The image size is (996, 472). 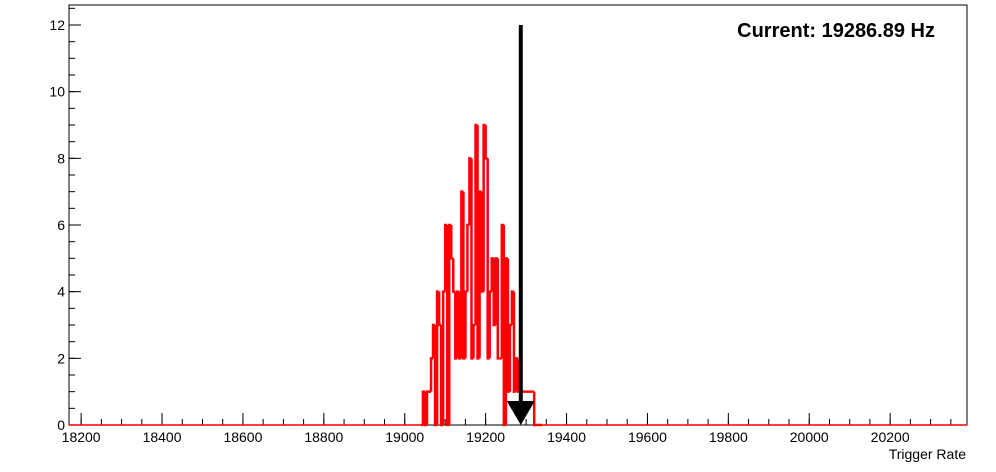 What do you see at coordinates (728, 437) in the screenshot?
I see `x-tick-label: 19800` at bounding box center [728, 437].